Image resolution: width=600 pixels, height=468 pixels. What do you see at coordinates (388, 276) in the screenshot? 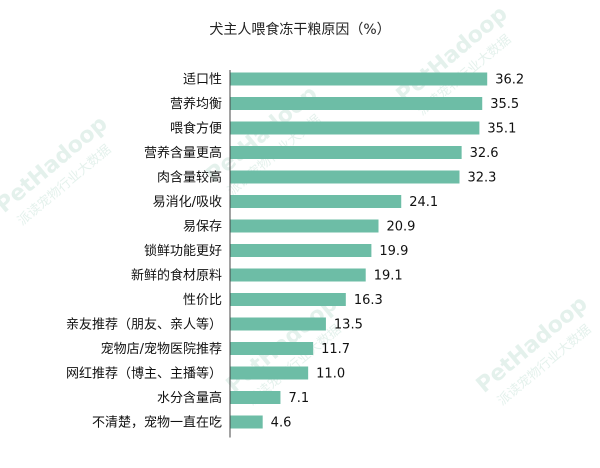
I see `value-label: 19.1` at bounding box center [388, 276].